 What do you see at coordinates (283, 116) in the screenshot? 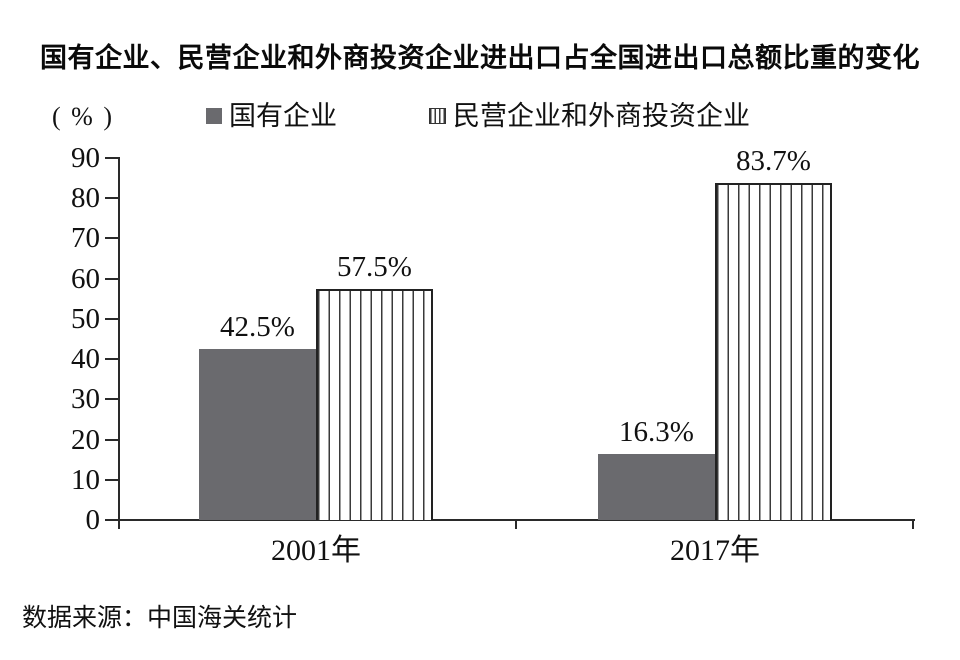
I see `legend-label-state-owned: 国有企业` at bounding box center [283, 116].